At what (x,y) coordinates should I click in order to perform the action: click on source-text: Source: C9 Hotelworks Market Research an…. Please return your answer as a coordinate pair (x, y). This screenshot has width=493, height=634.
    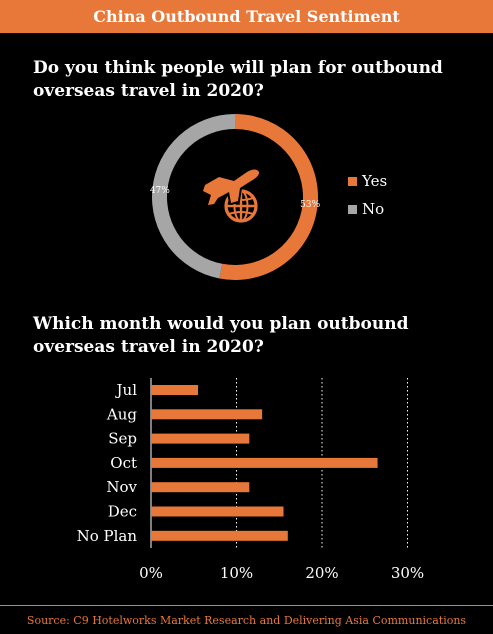
    Looking at the image, I should click on (246, 620).